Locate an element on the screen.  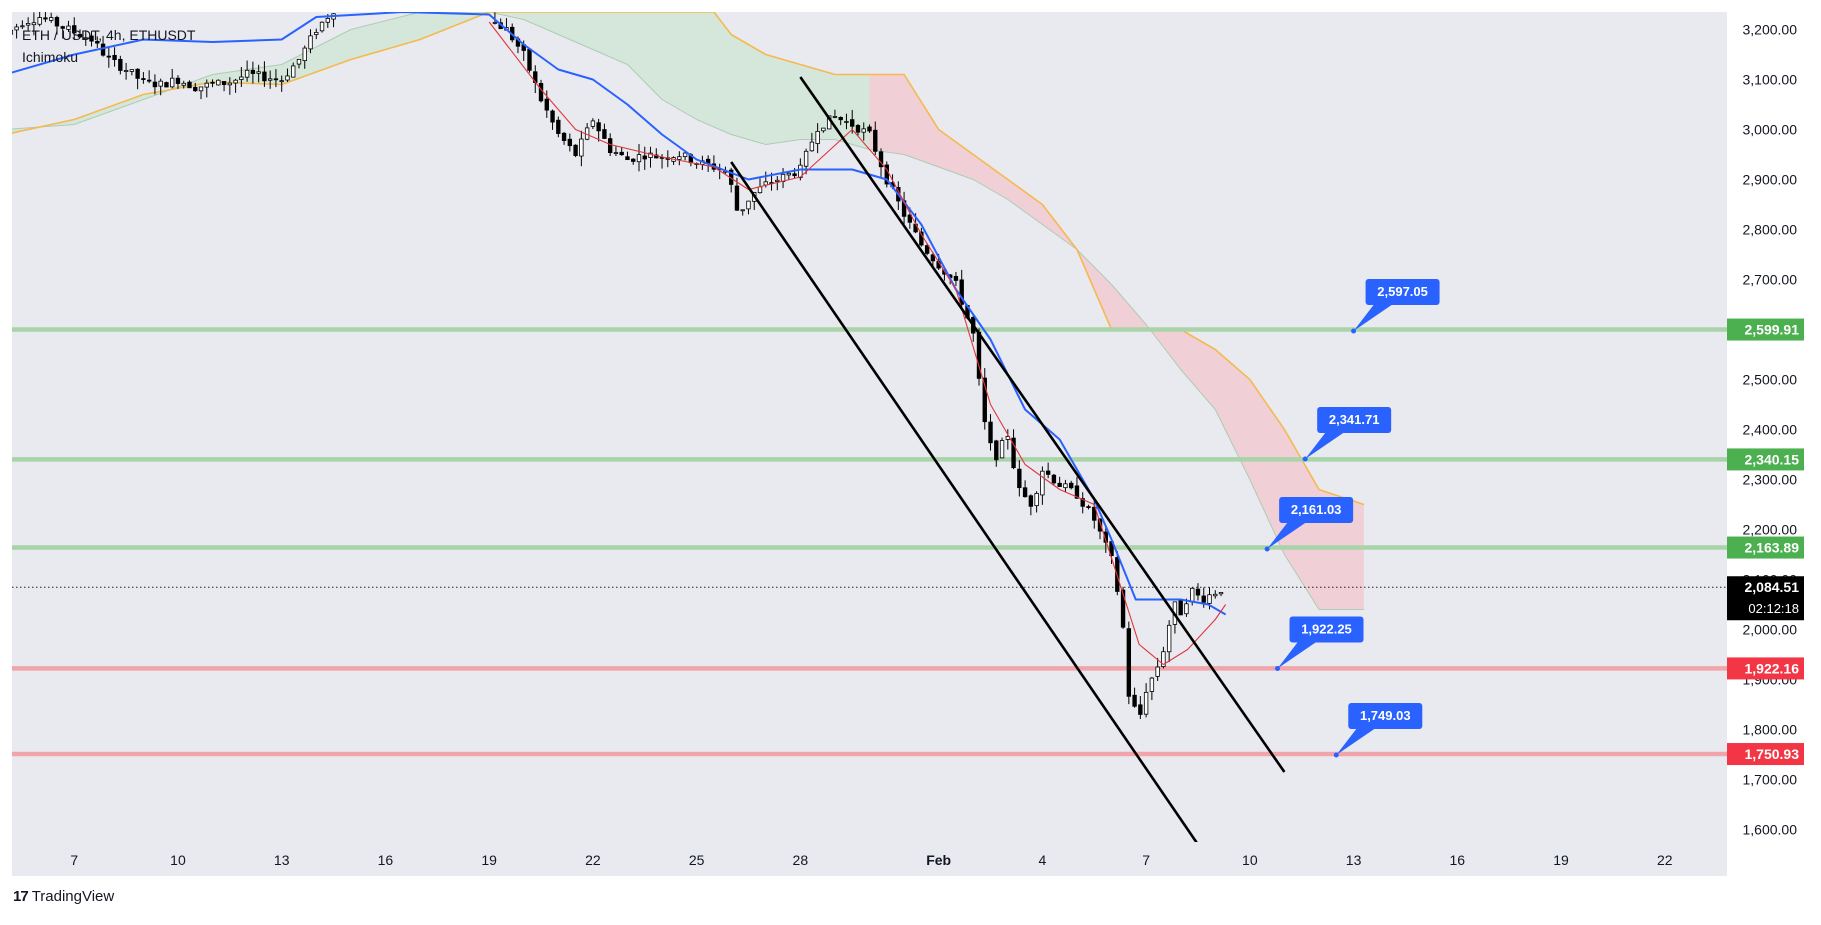
price-tag is located at coordinates (1765, 547).